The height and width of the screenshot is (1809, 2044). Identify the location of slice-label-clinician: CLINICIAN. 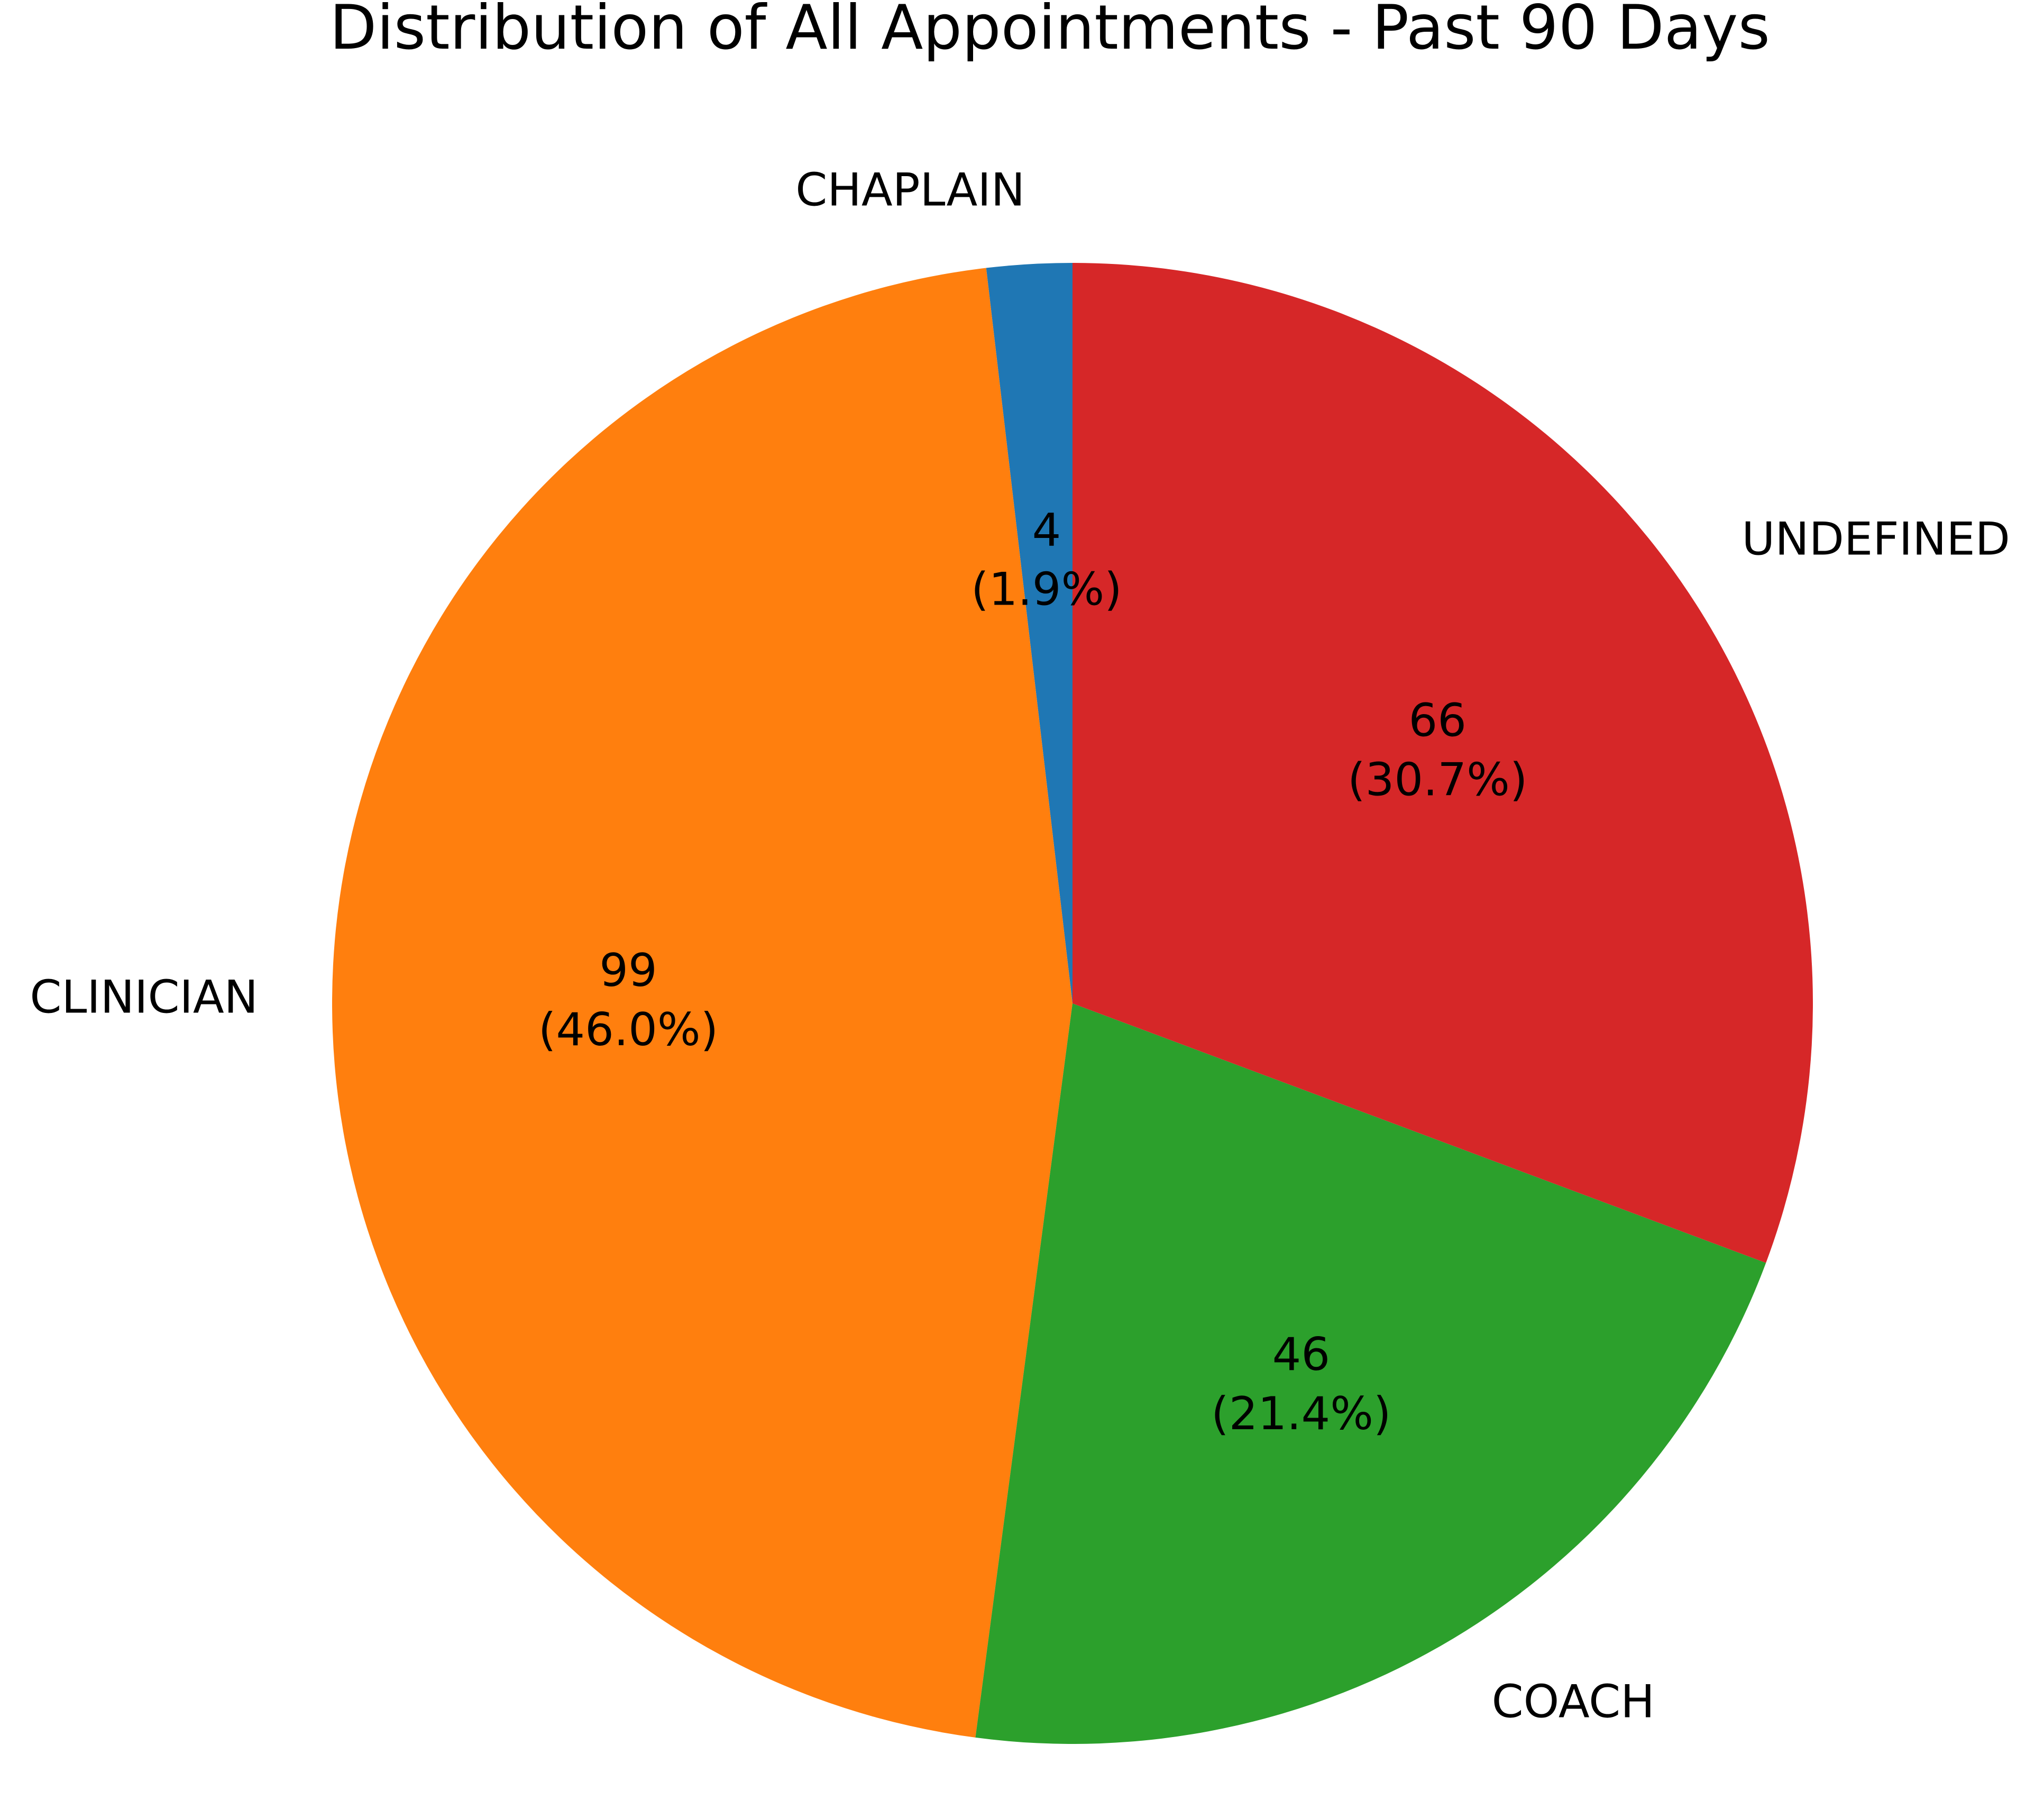
(144, 997).